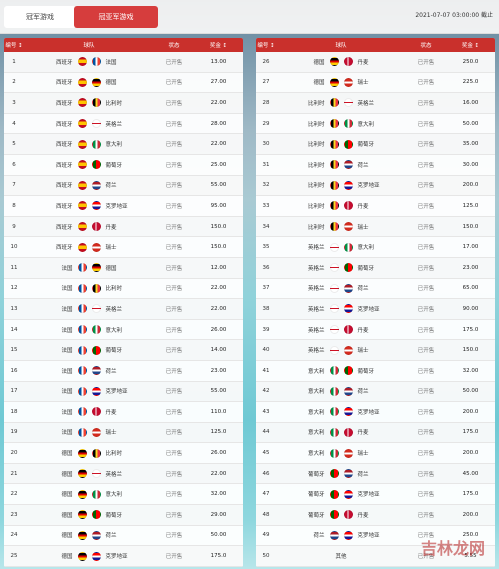 The height and width of the screenshot is (569, 499). Describe the element at coordinates (123, 186) in the screenshot. I see `table-row: 7 西班牙 荷兰 已开售 55.00` at that location.